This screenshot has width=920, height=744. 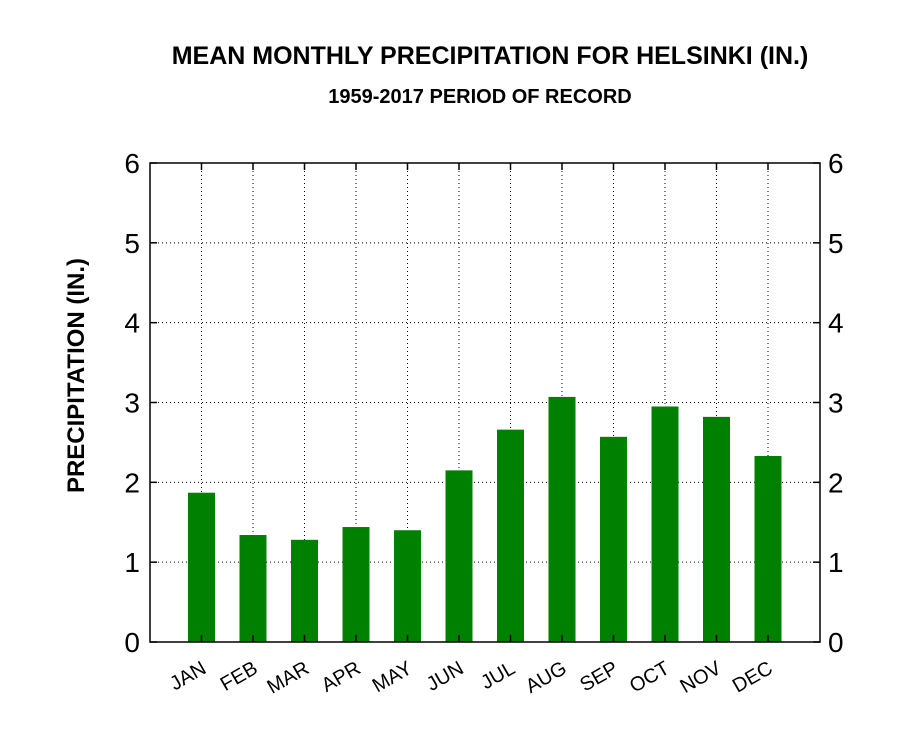 What do you see at coordinates (341, 677) in the screenshot?
I see `x-tick-label: APR` at bounding box center [341, 677].